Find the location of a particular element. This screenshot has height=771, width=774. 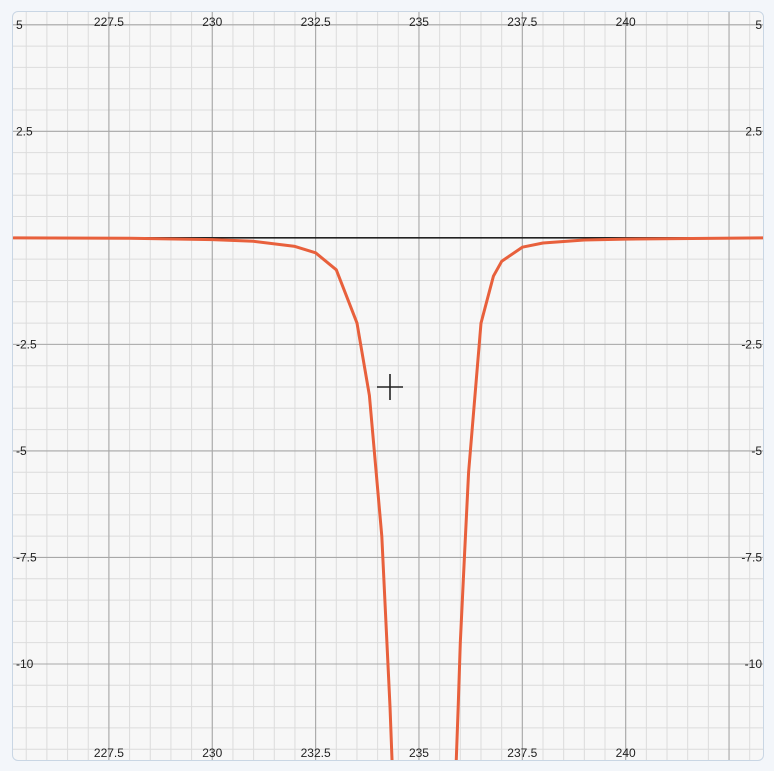

x-tick-label-bottom: 230 is located at coordinates (212, 753).